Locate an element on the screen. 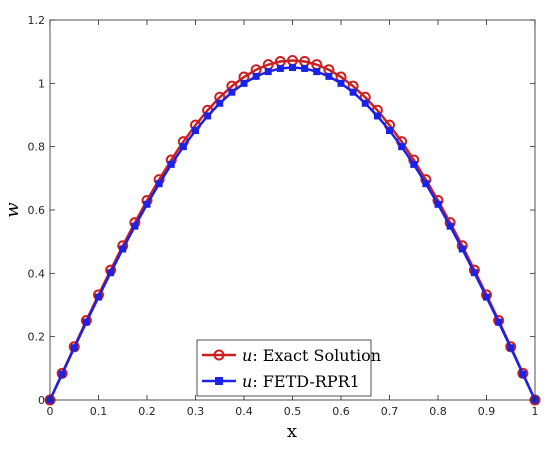  x-tick-label: 0.2 is located at coordinates (147, 411).